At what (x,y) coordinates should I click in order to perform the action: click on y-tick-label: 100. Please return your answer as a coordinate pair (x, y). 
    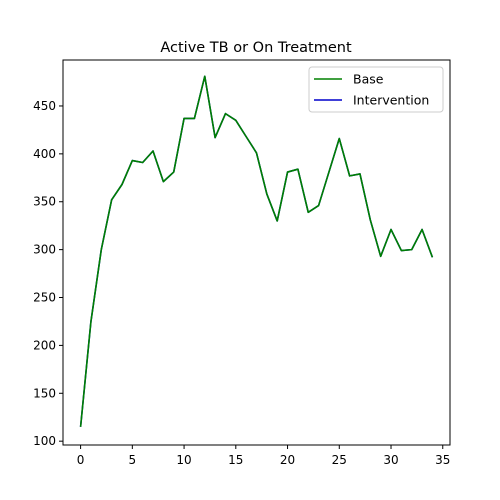
    Looking at the image, I should click on (44, 441).